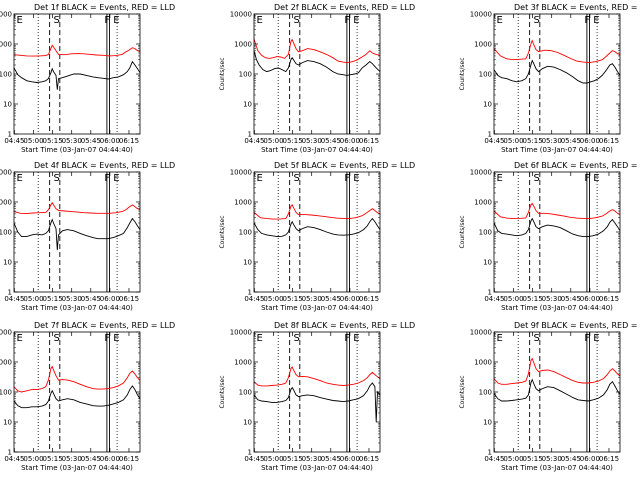 This screenshot has height=480, width=640. I want to click on panel-title: Det 4f BLACK = Events, RED = LLD, so click(104, 165).